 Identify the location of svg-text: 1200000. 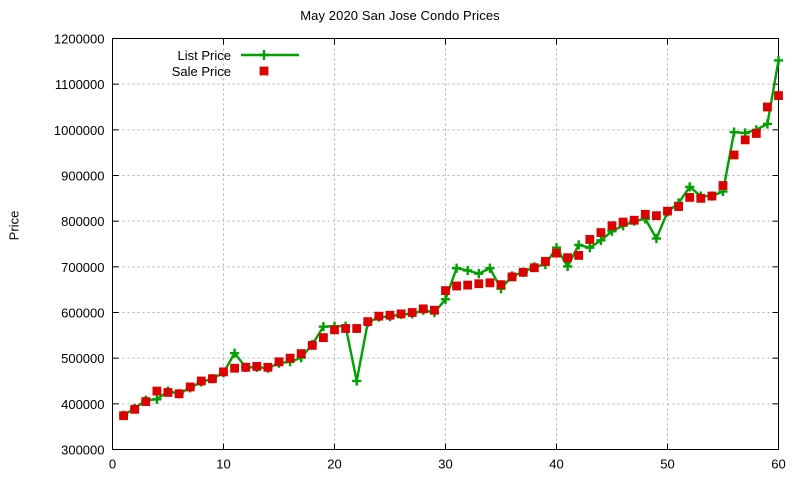
(79, 39).